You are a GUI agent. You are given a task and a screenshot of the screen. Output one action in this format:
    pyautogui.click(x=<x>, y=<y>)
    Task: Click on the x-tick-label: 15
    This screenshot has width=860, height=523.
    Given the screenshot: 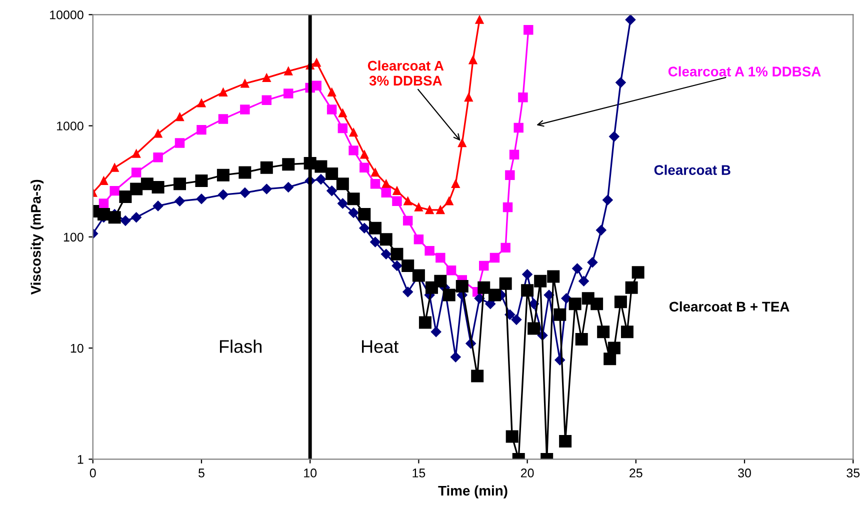 What is the action you would take?
    pyautogui.click(x=419, y=473)
    